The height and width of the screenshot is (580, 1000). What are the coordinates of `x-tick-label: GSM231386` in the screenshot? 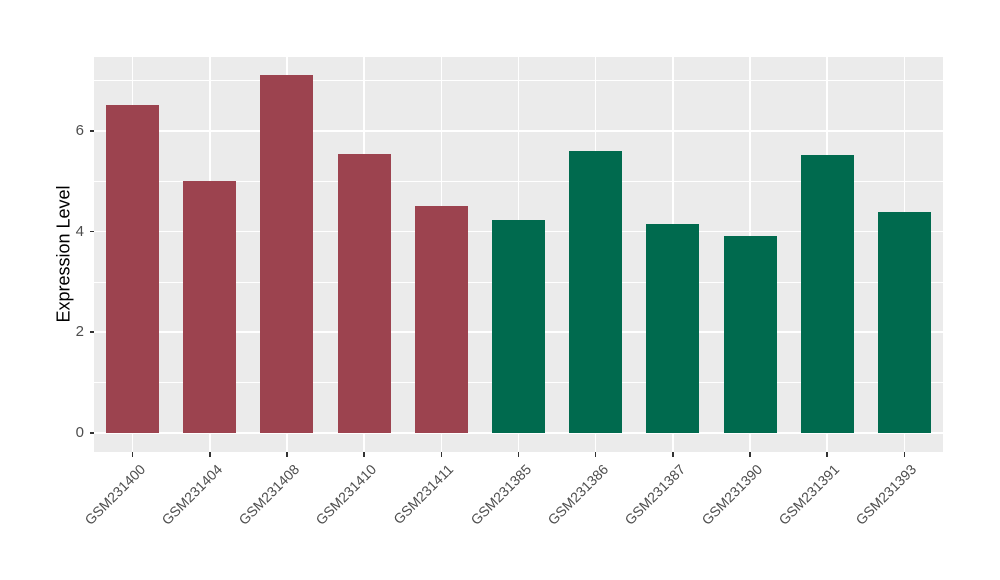 It's located at (577, 494).